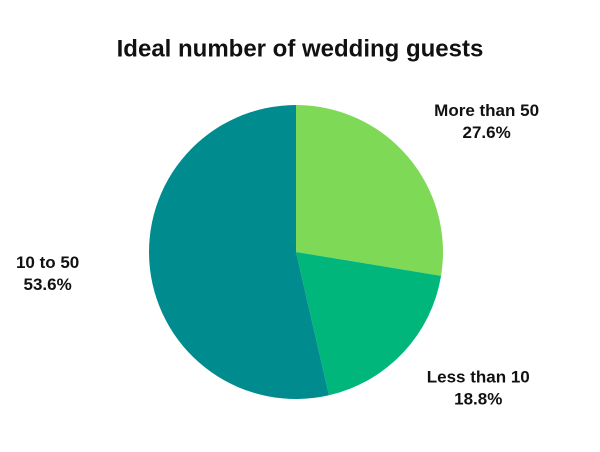 The width and height of the screenshot is (600, 452). Describe the element at coordinates (47, 284) in the screenshot. I see `slice-value-label: 53.6%` at that location.